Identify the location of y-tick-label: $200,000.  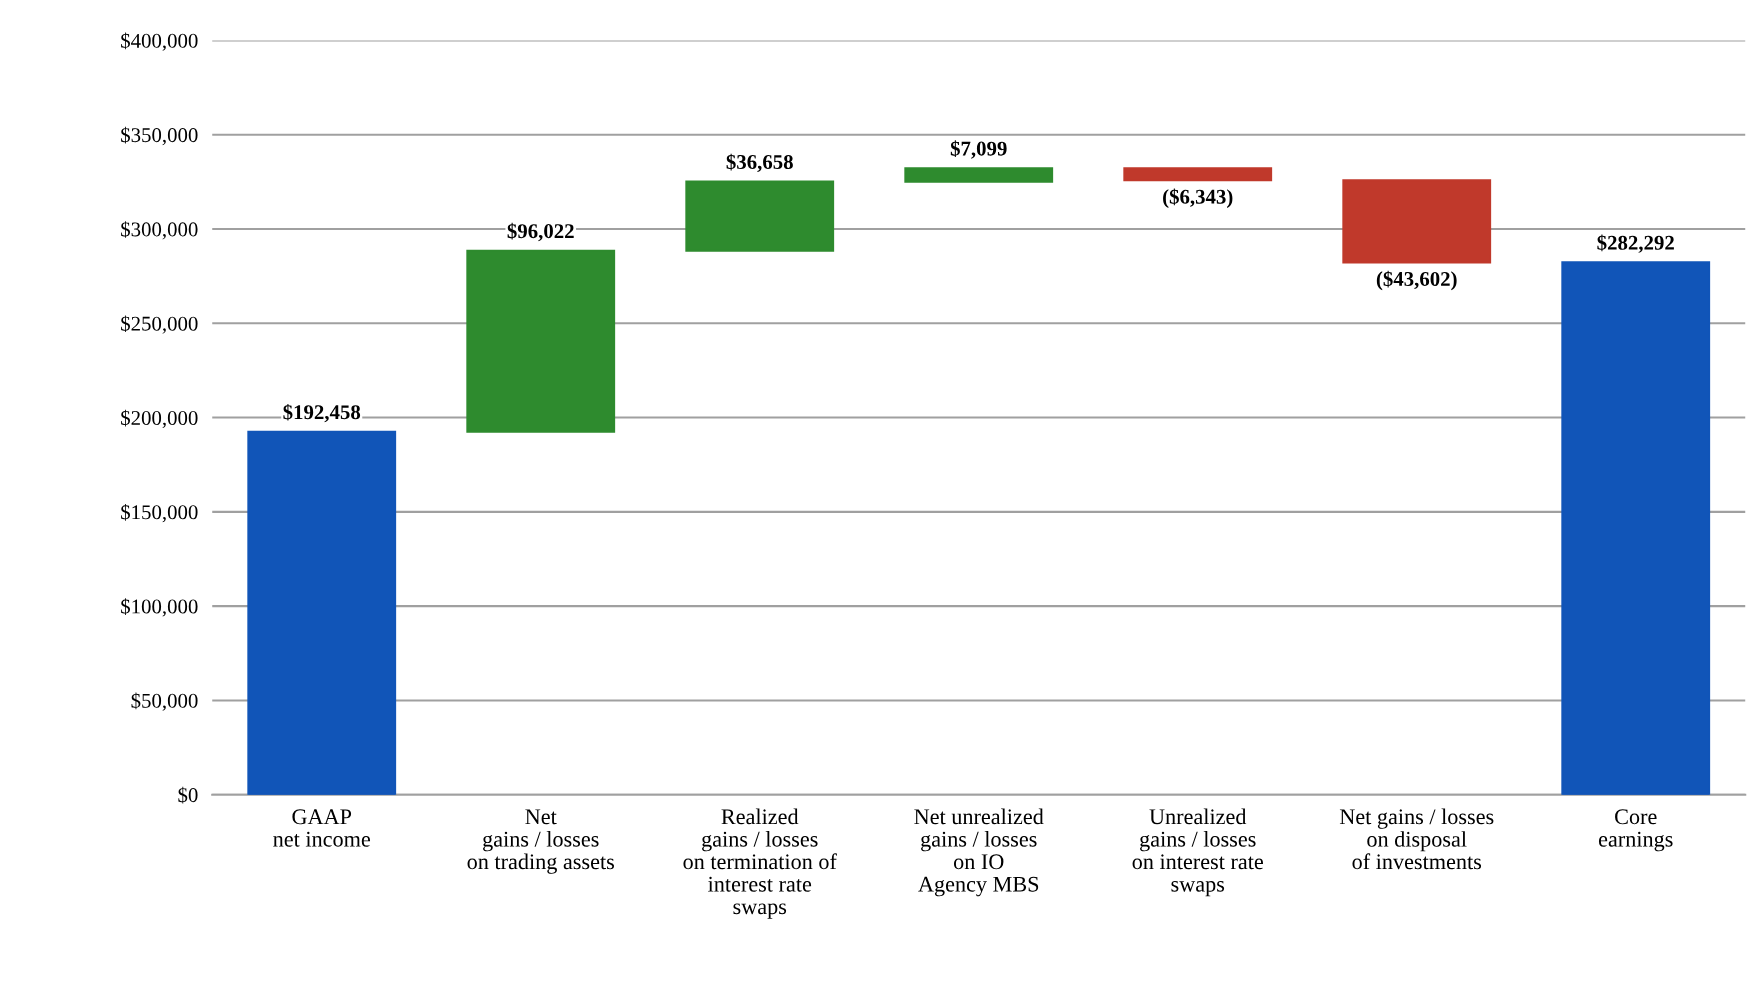
(159, 418).